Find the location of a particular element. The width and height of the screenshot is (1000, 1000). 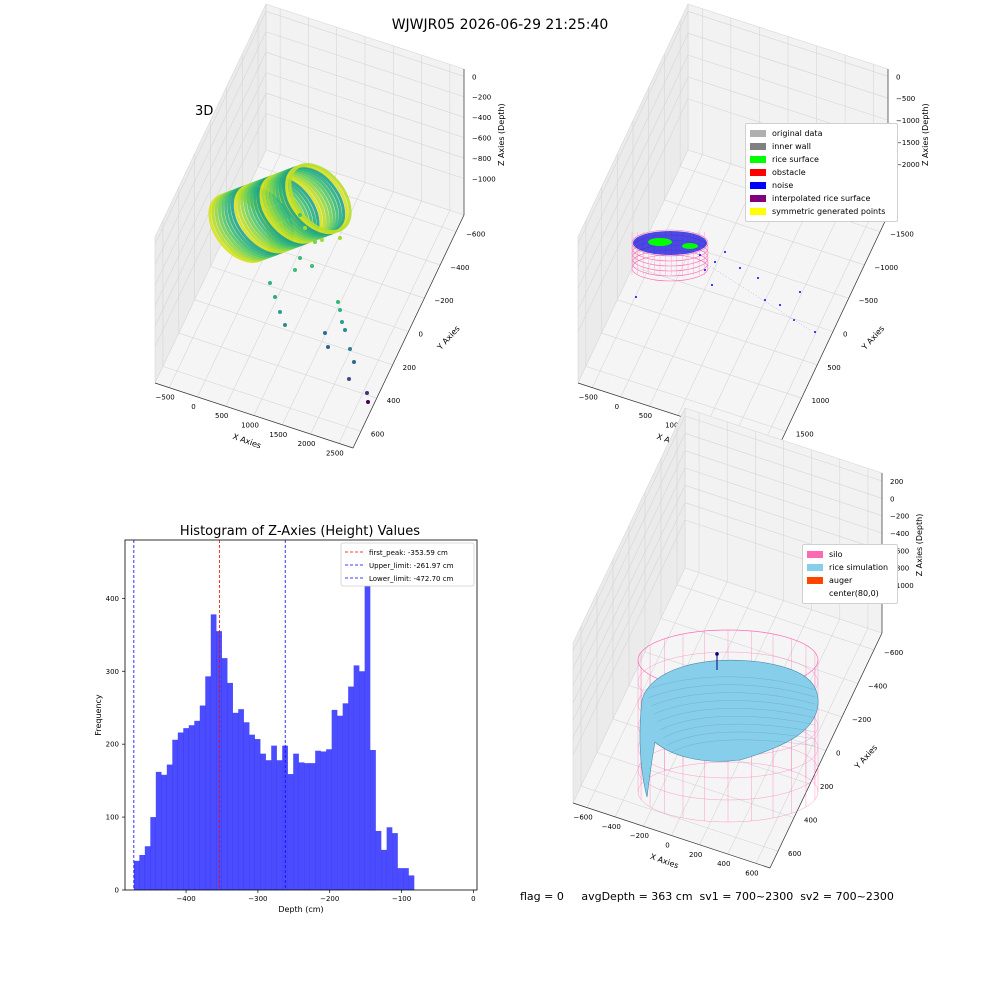

p4-x-tick: 600 is located at coordinates (751, 873).